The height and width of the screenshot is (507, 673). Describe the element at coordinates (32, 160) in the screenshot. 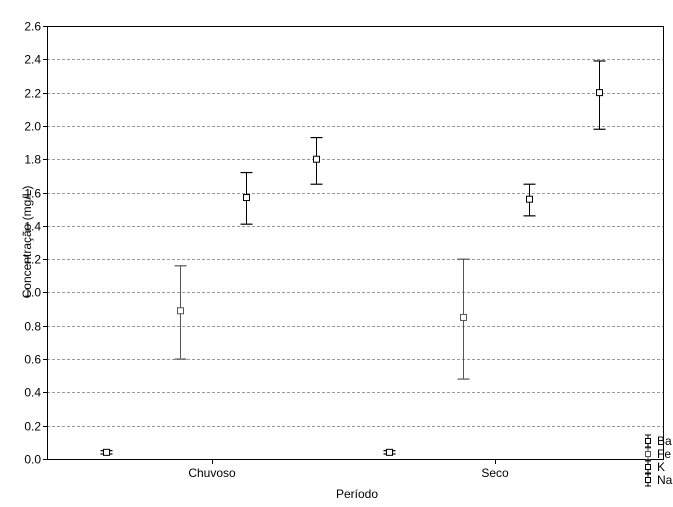

I see `y-tick-label: 1.8` at that location.